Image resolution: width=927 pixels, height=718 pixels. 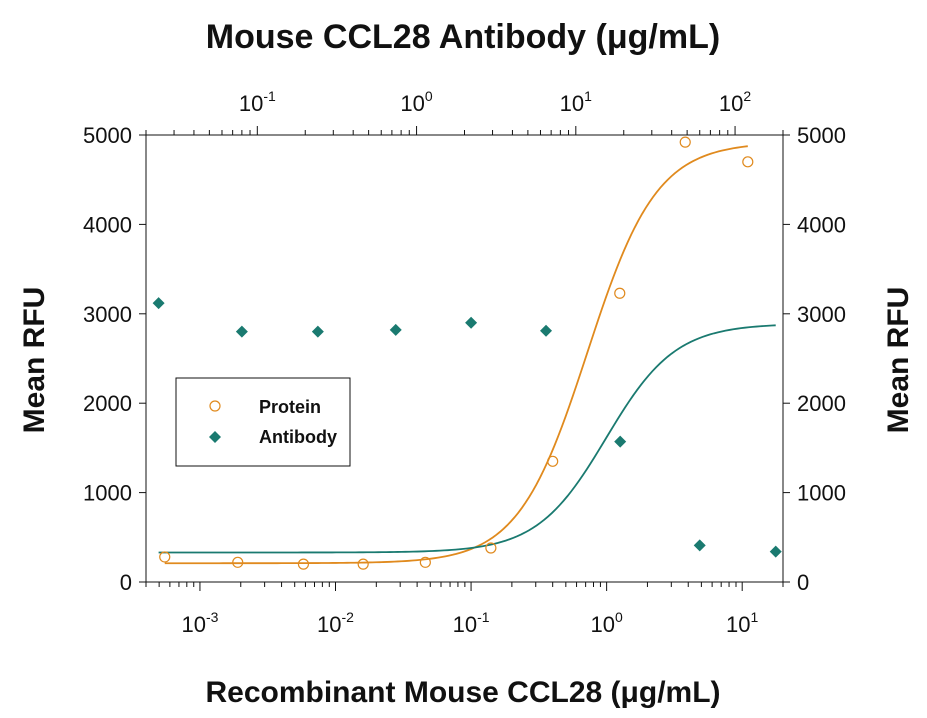 I want to click on y-tick-label-right: 3000, so click(x=821, y=314).